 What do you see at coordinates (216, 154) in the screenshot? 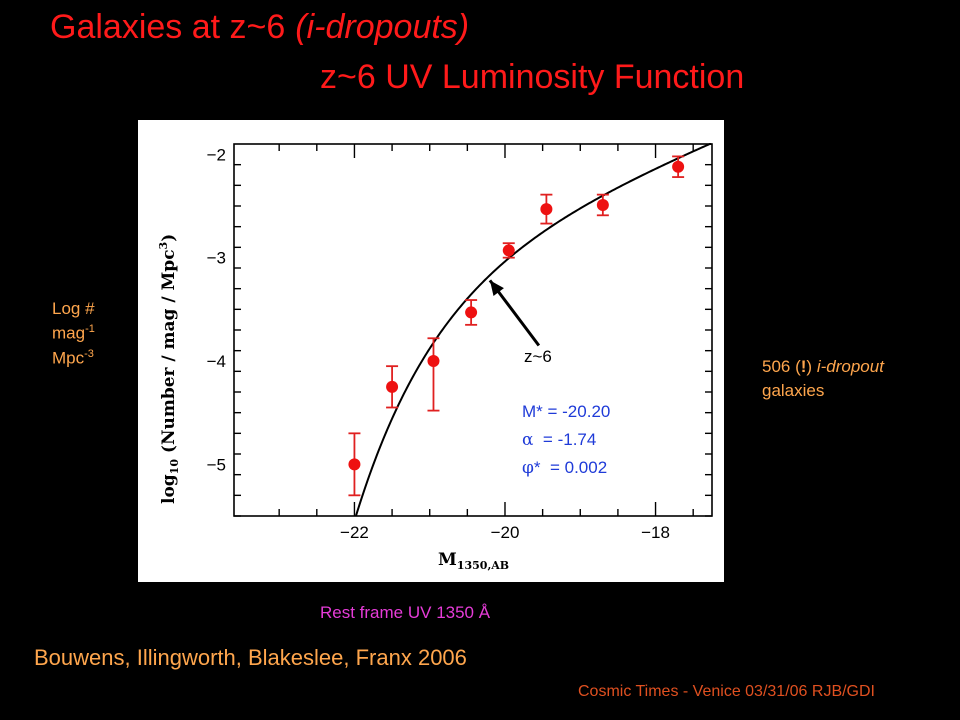
I see `y-tick-label: −2` at bounding box center [216, 154].